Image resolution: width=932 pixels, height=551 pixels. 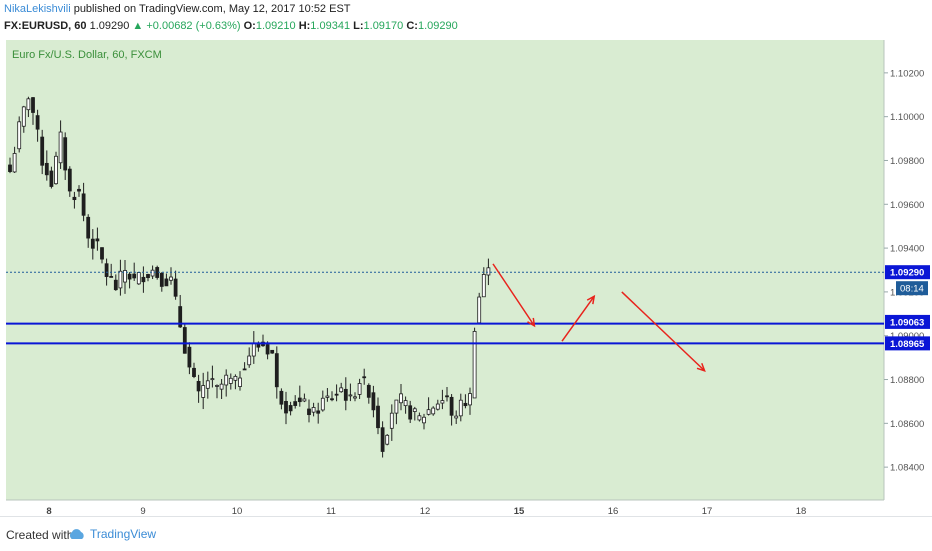 I want to click on time-axis, so click(x=442, y=508).